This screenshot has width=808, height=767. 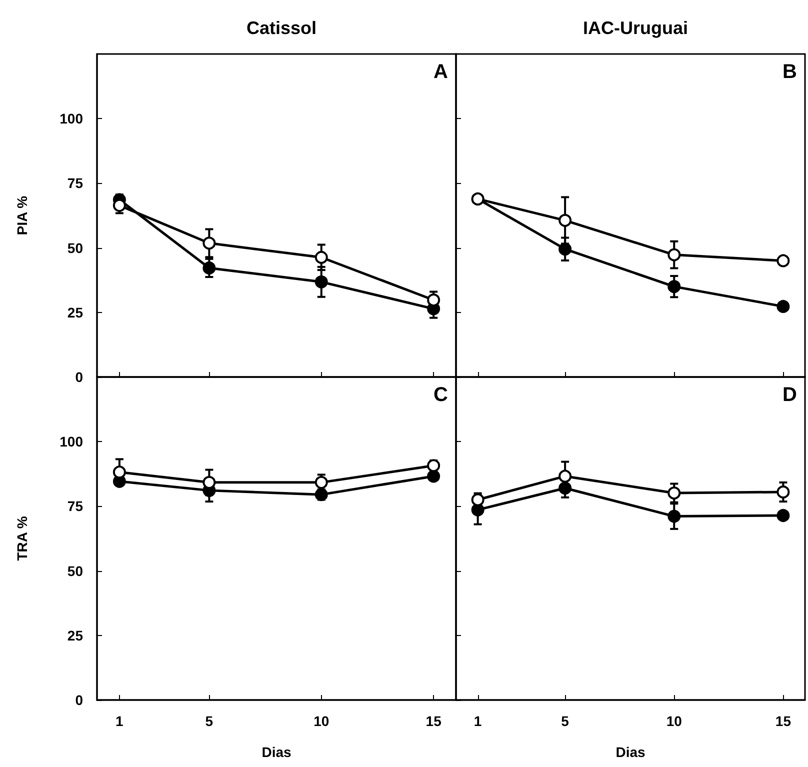 I want to click on annotation: B, so click(x=789, y=72).